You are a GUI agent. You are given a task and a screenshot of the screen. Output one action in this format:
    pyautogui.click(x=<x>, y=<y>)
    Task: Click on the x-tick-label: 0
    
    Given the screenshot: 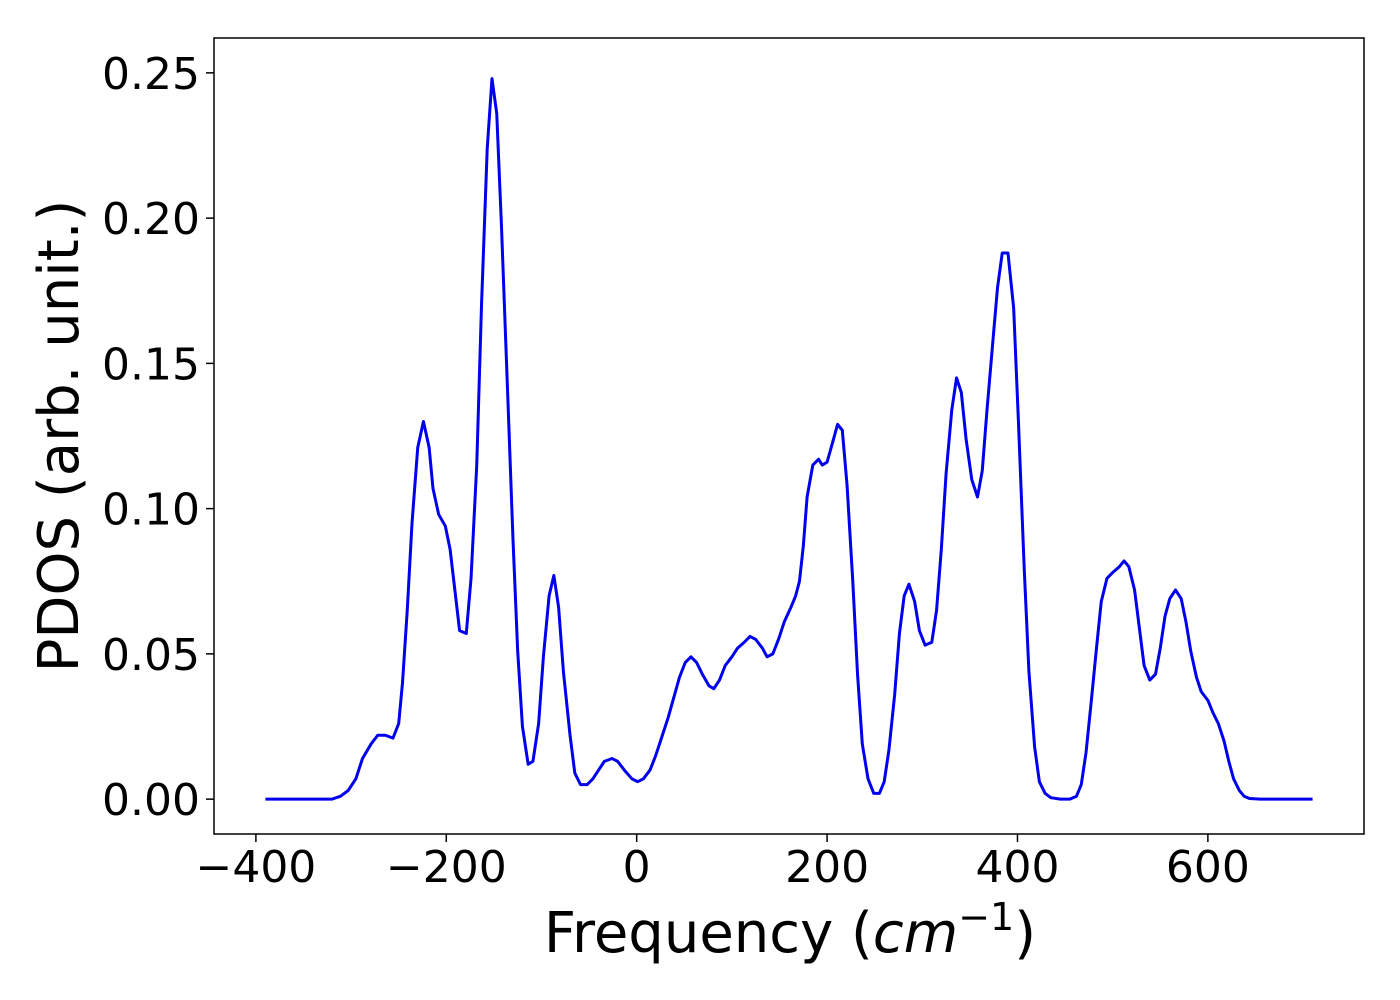 What is the action you would take?
    pyautogui.click(x=637, y=867)
    